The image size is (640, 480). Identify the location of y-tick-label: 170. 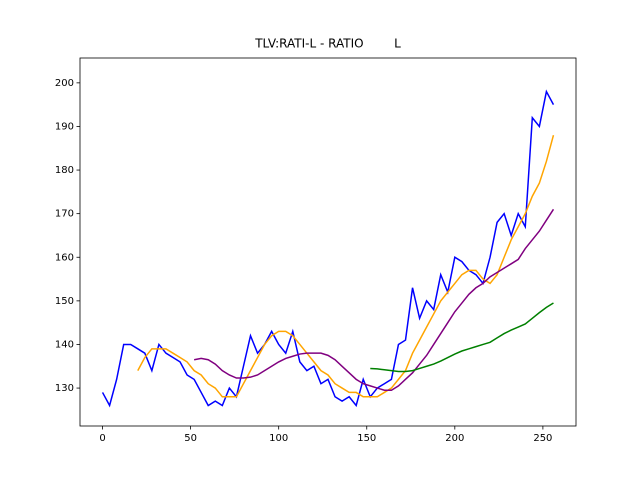
(64, 214).